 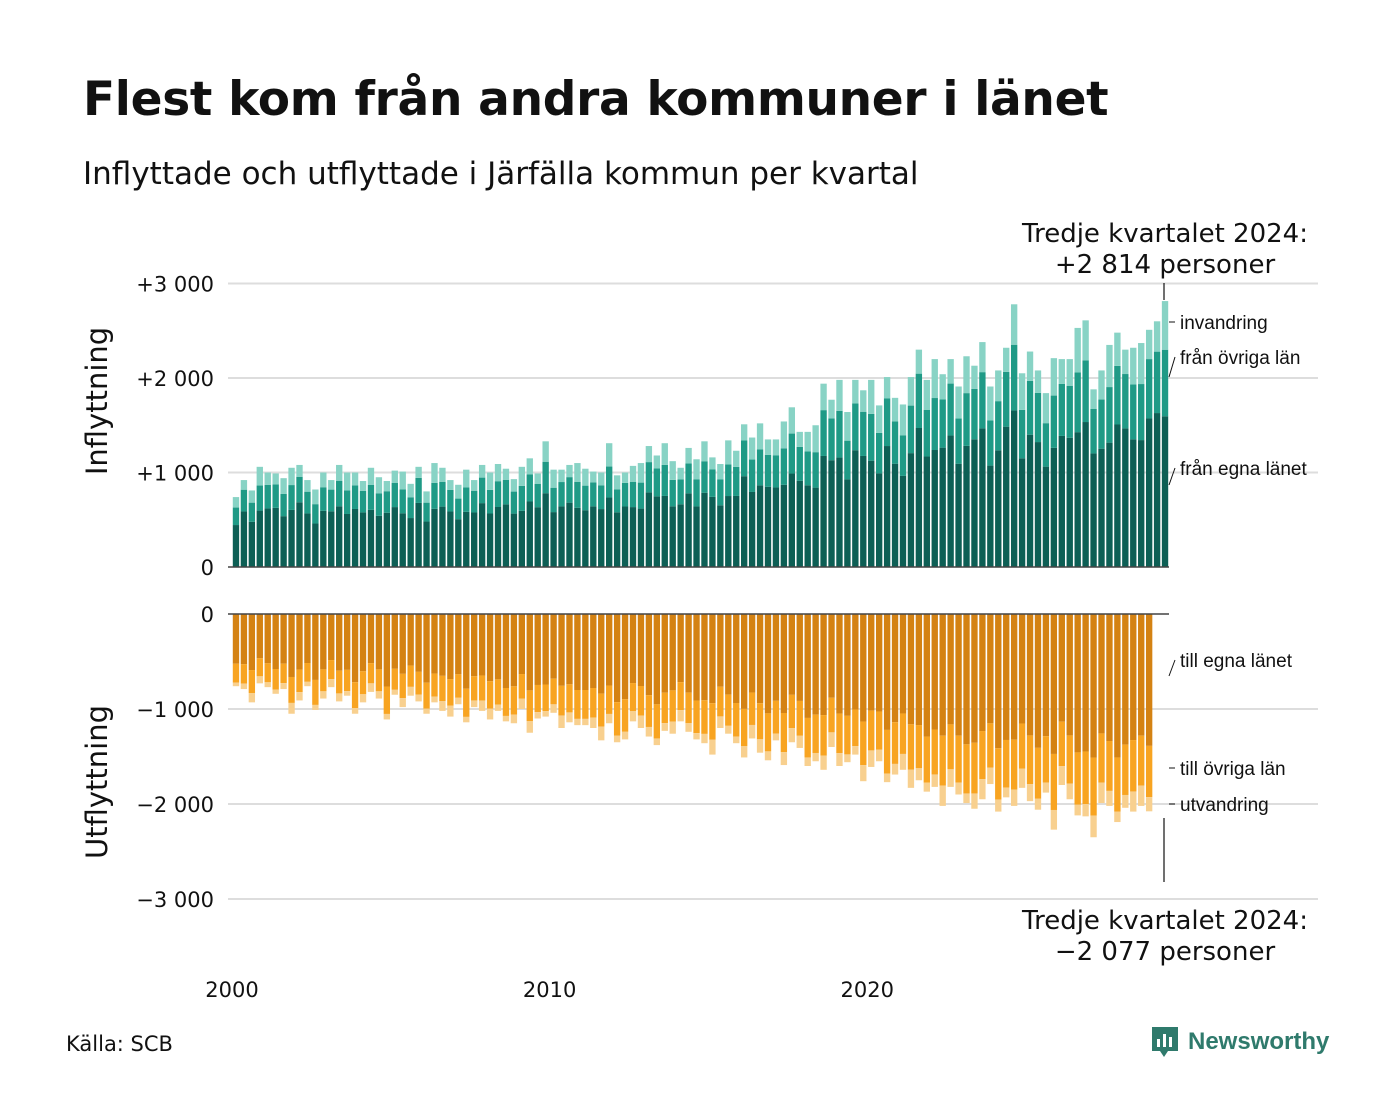 I want to click on y-tick-label-out: −2 000, so click(x=175, y=805).